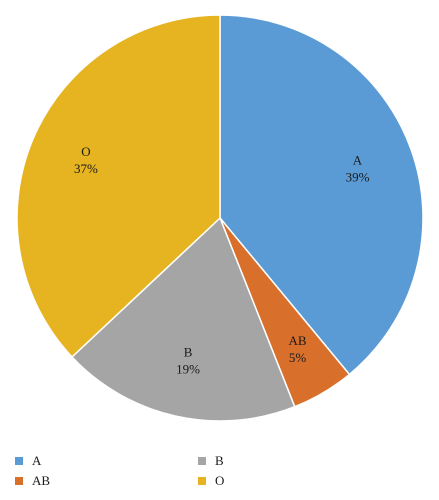 This screenshot has width=439, height=500. What do you see at coordinates (28, 461) in the screenshot?
I see `legend-item-a: A` at bounding box center [28, 461].